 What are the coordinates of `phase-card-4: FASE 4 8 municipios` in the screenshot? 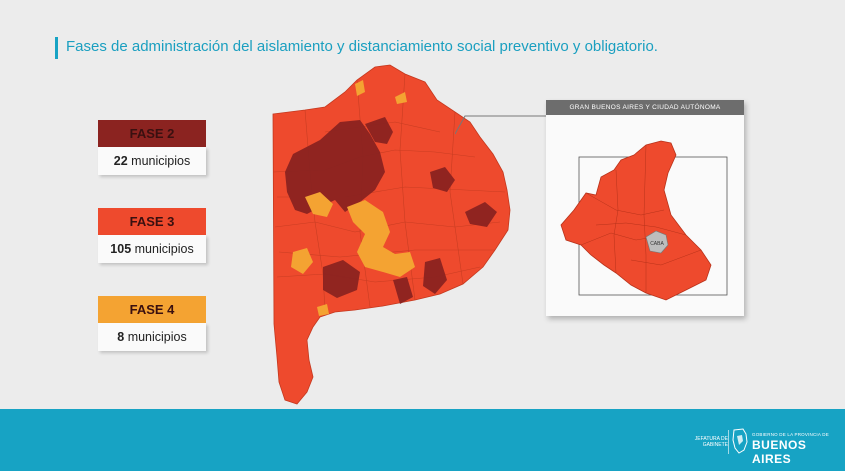 It's located at (152, 323).